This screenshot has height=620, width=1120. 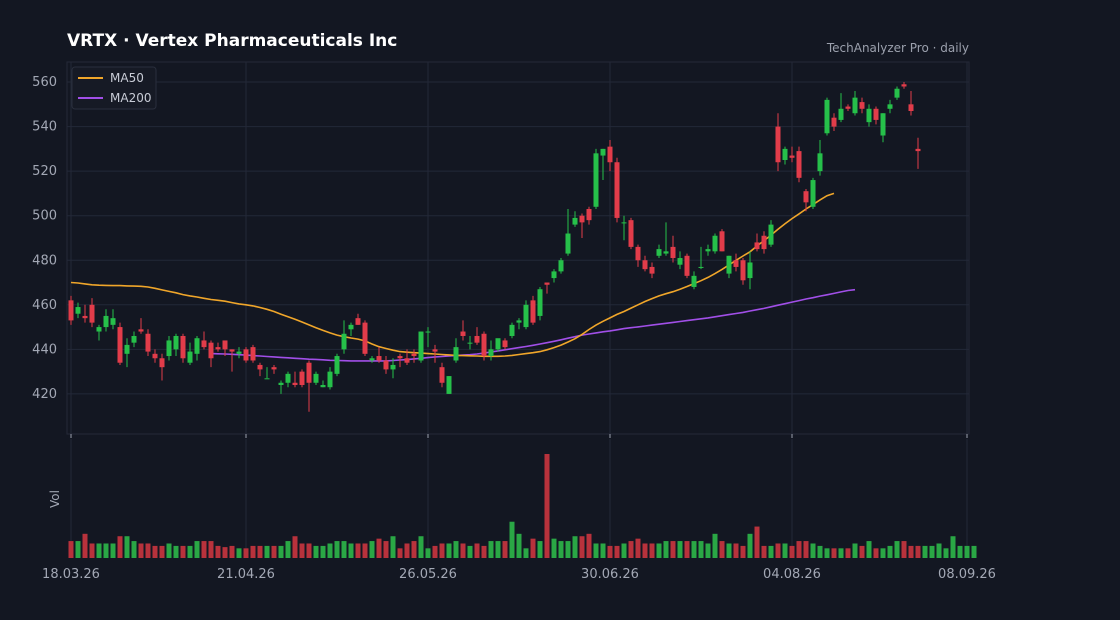 I want to click on ma200-line, so click(x=533, y=325).